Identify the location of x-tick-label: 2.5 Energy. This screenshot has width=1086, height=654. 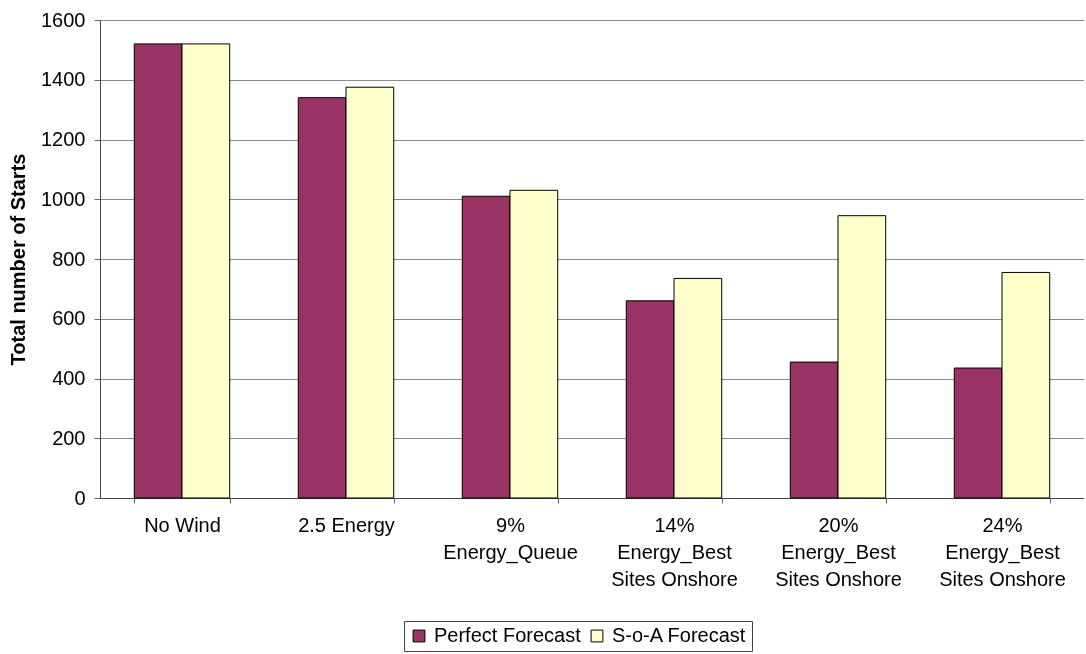
(346, 524).